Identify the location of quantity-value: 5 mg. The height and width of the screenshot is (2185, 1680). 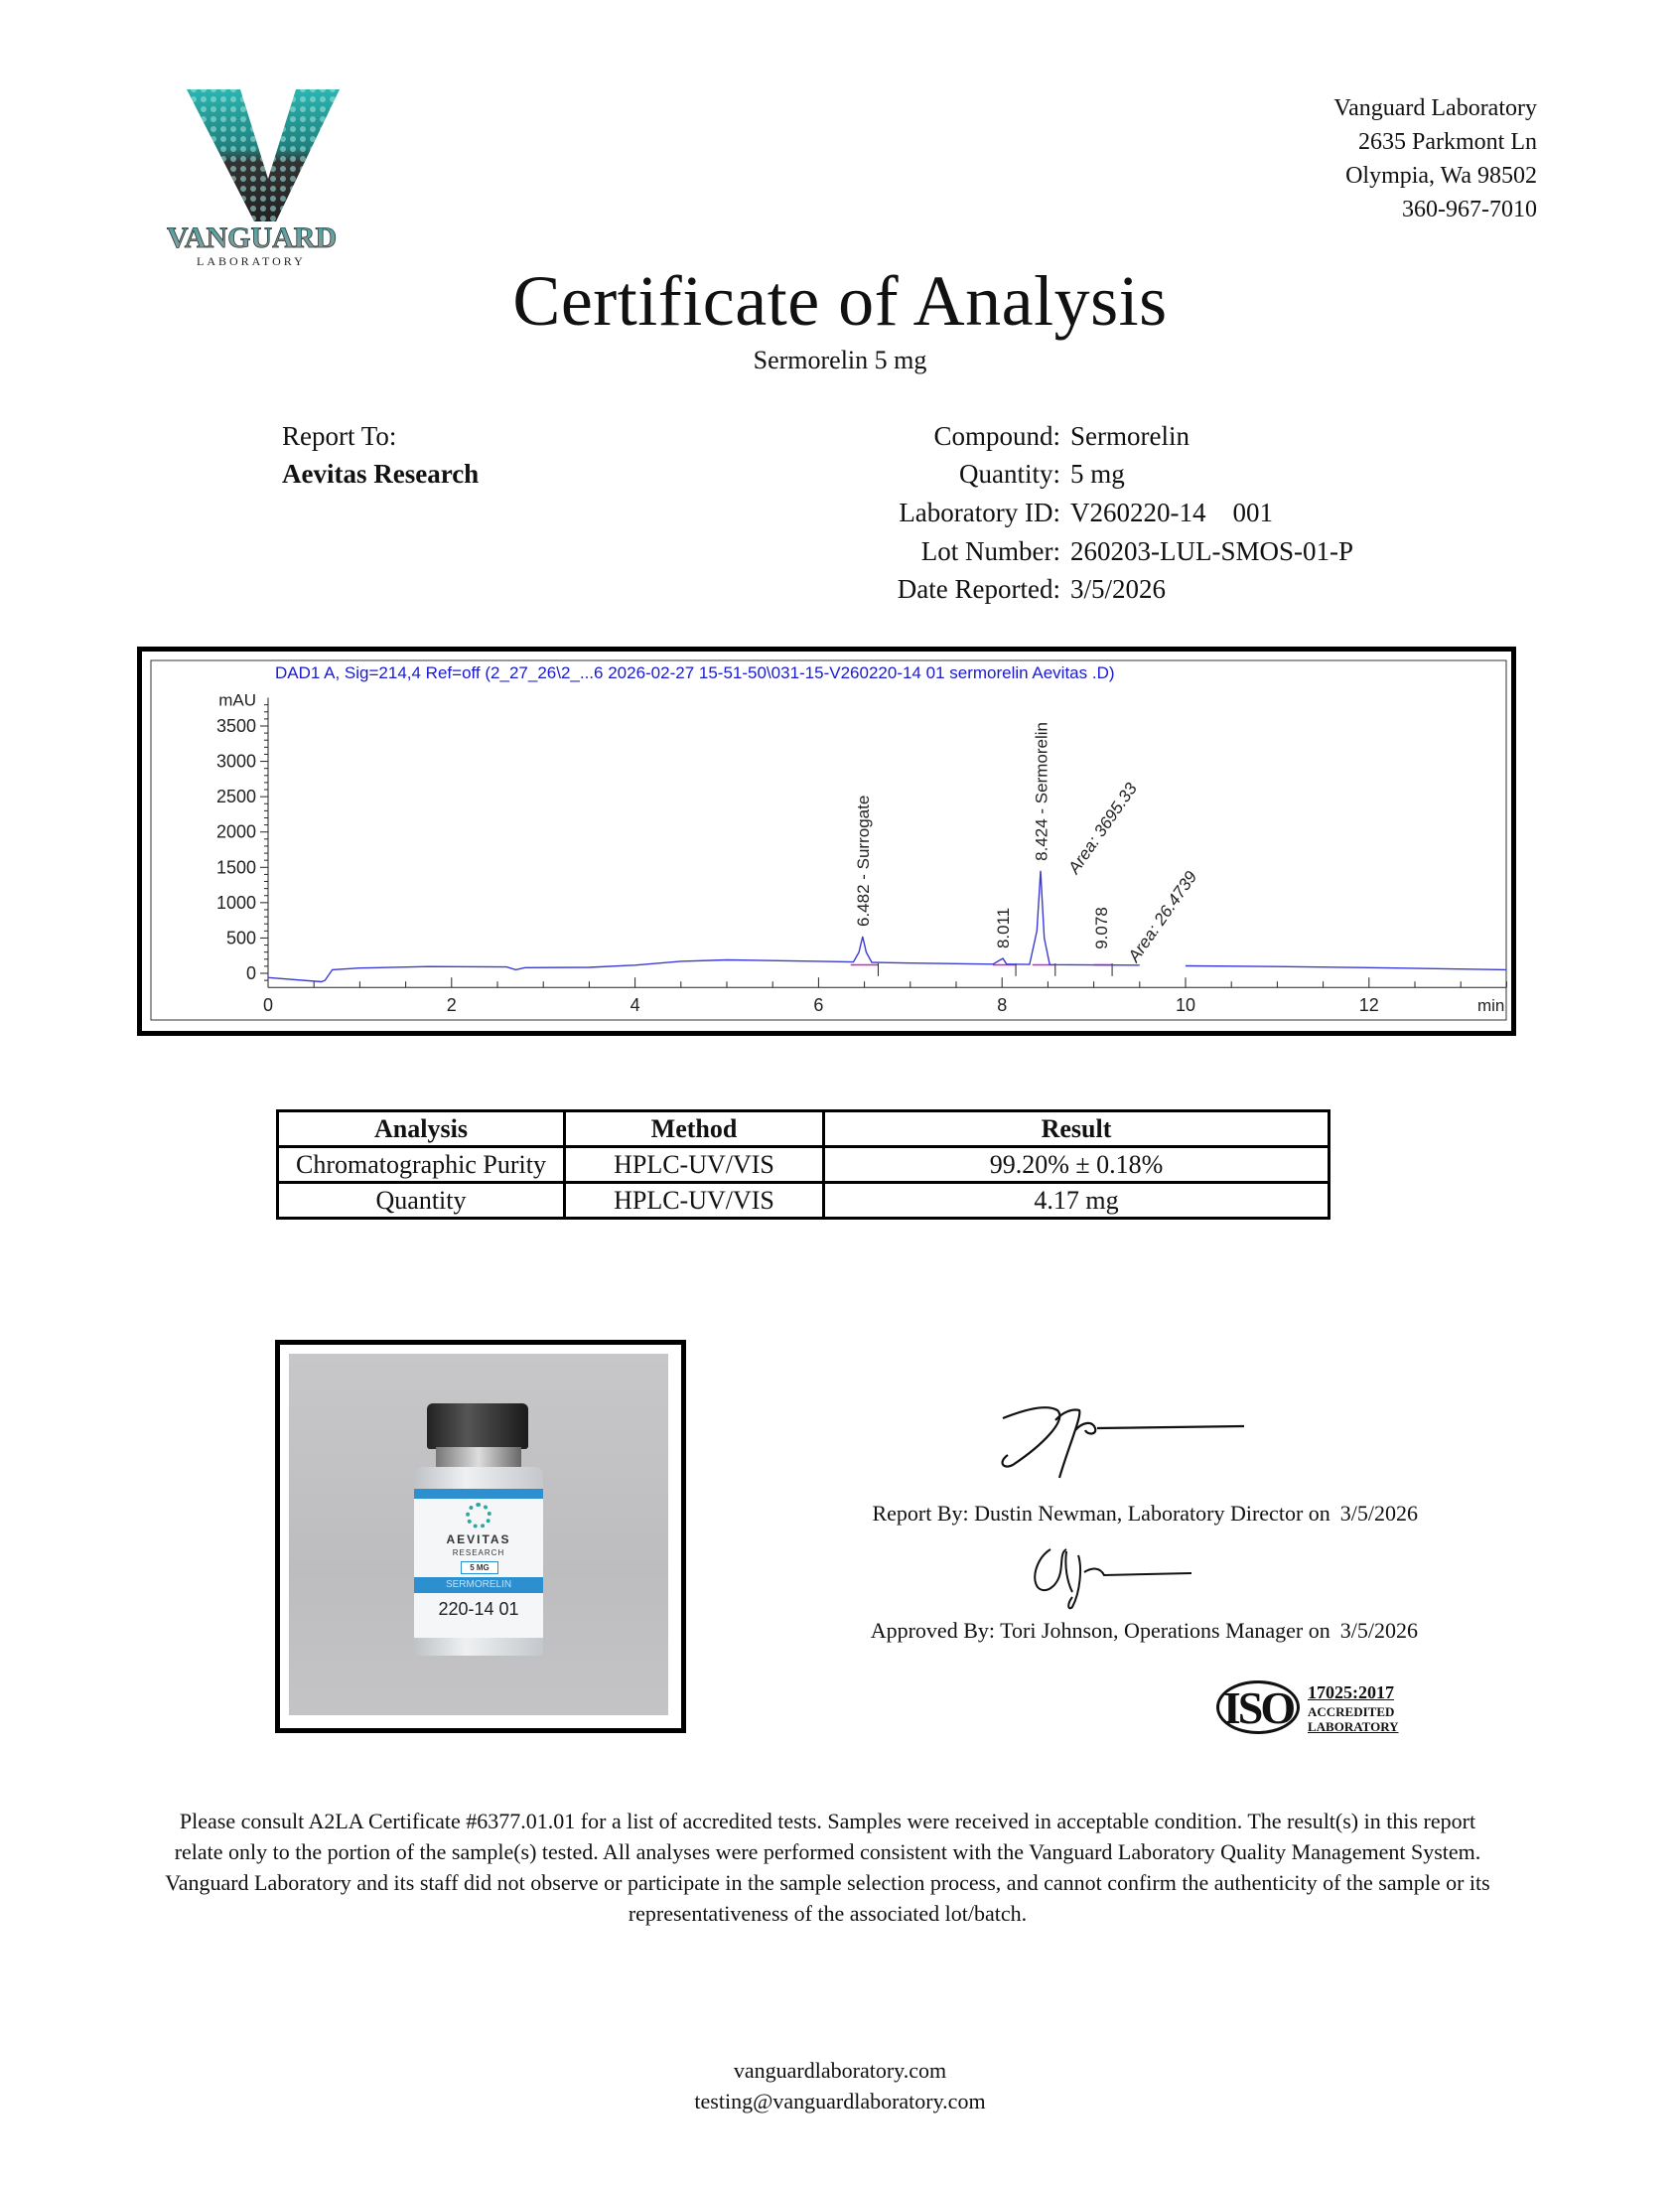
(1097, 474).